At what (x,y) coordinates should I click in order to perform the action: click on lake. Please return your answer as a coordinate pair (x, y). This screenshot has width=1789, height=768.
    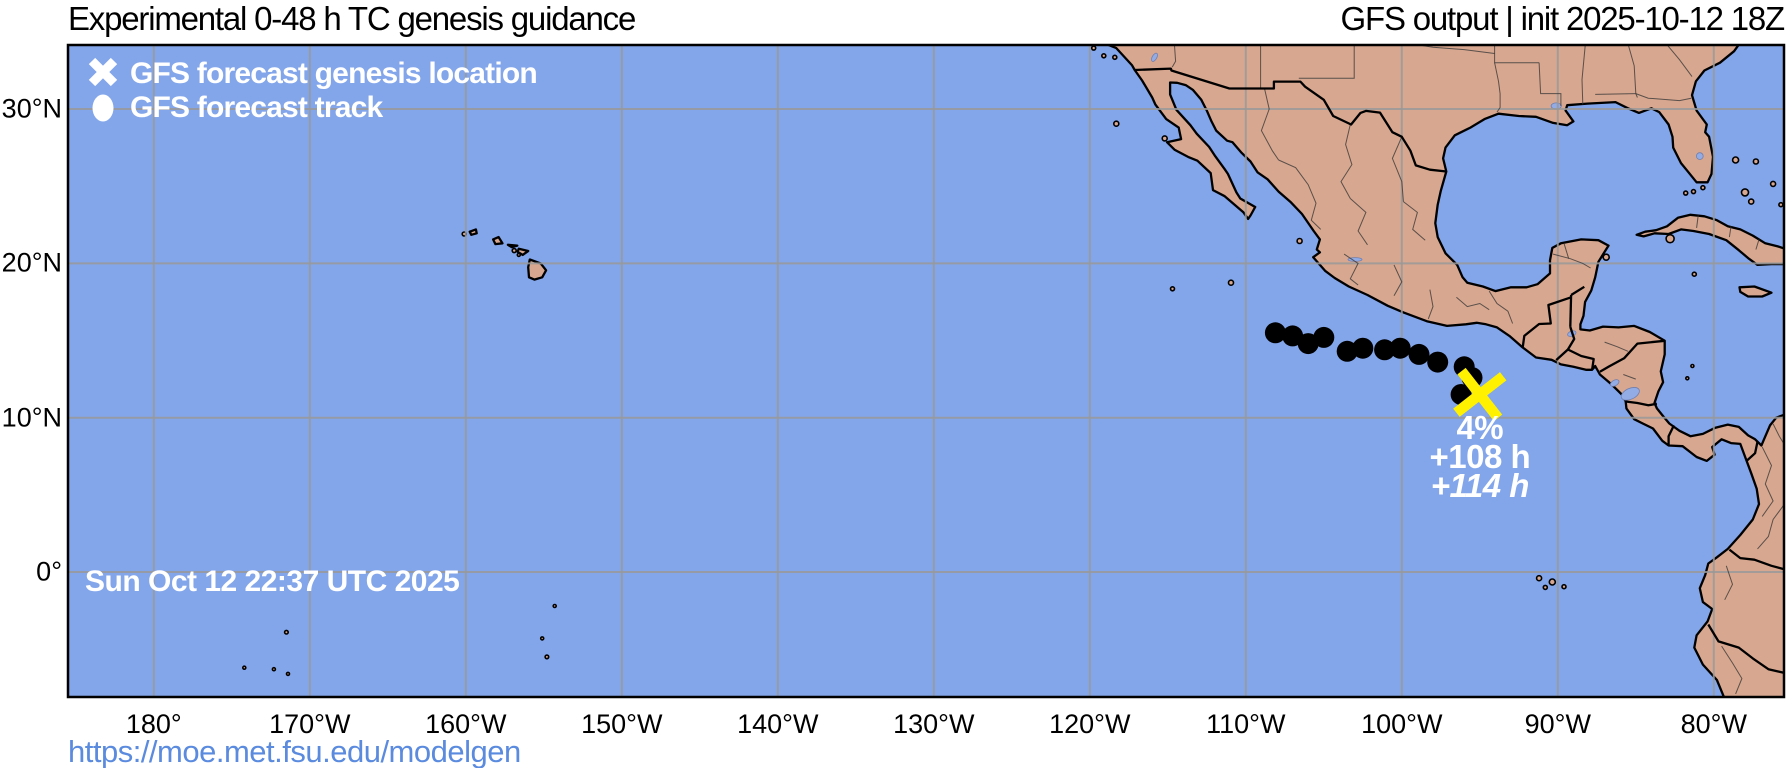
    Looking at the image, I should click on (1614, 383).